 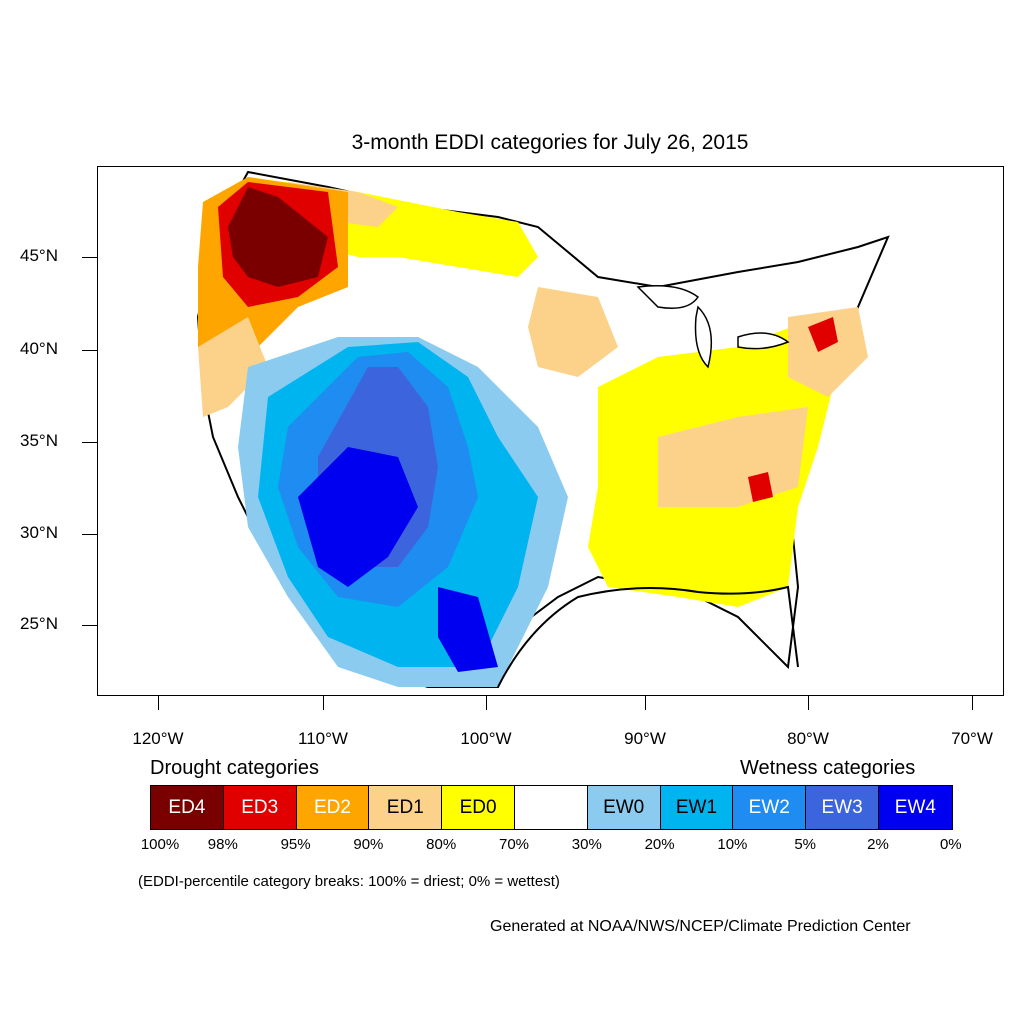 What do you see at coordinates (368, 844) in the screenshot?
I see `legend-break-label: 90%` at bounding box center [368, 844].